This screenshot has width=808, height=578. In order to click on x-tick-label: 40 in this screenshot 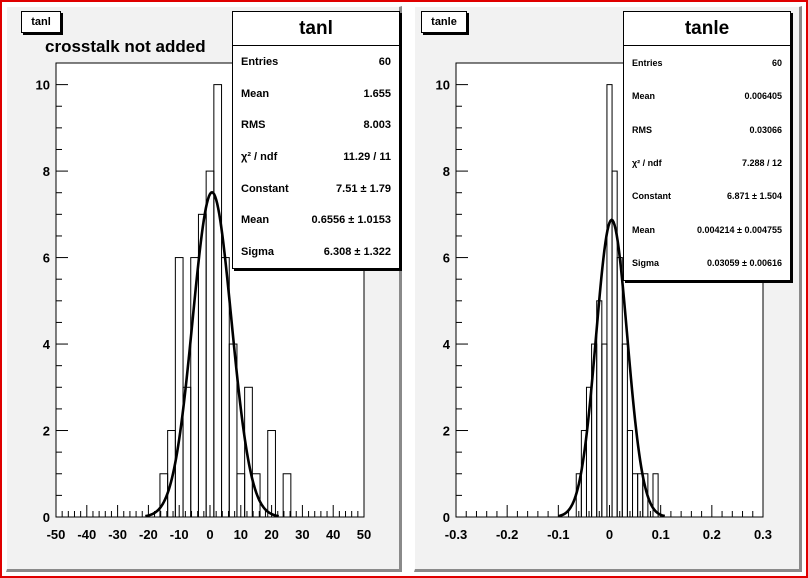, I will do `click(333, 534)`.